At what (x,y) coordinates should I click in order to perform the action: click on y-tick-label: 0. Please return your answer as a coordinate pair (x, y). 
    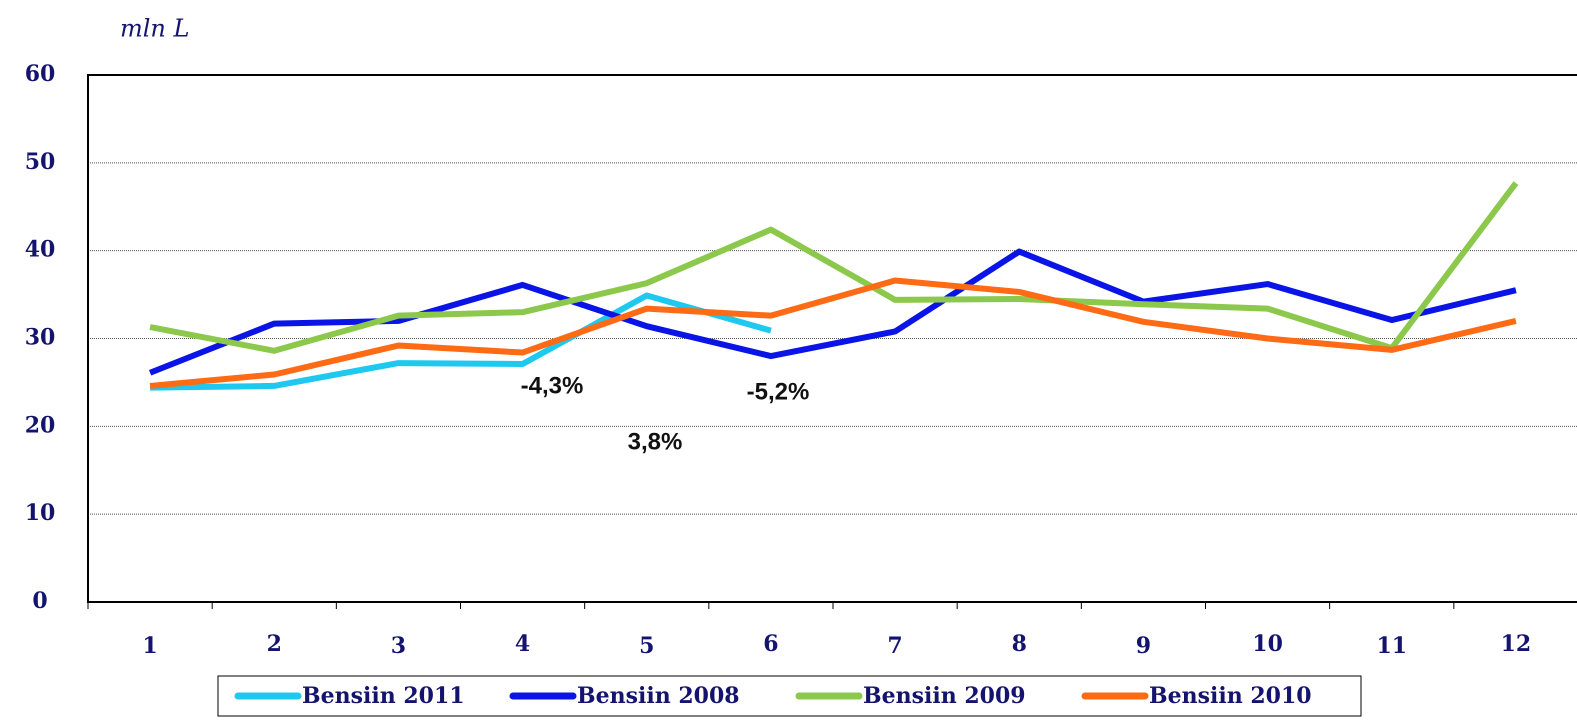
    Looking at the image, I should click on (39, 601).